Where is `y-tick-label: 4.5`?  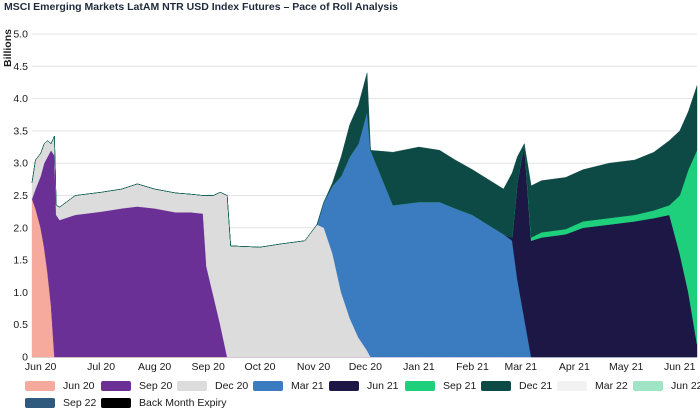
y-tick-label: 4.5 is located at coordinates (20, 67).